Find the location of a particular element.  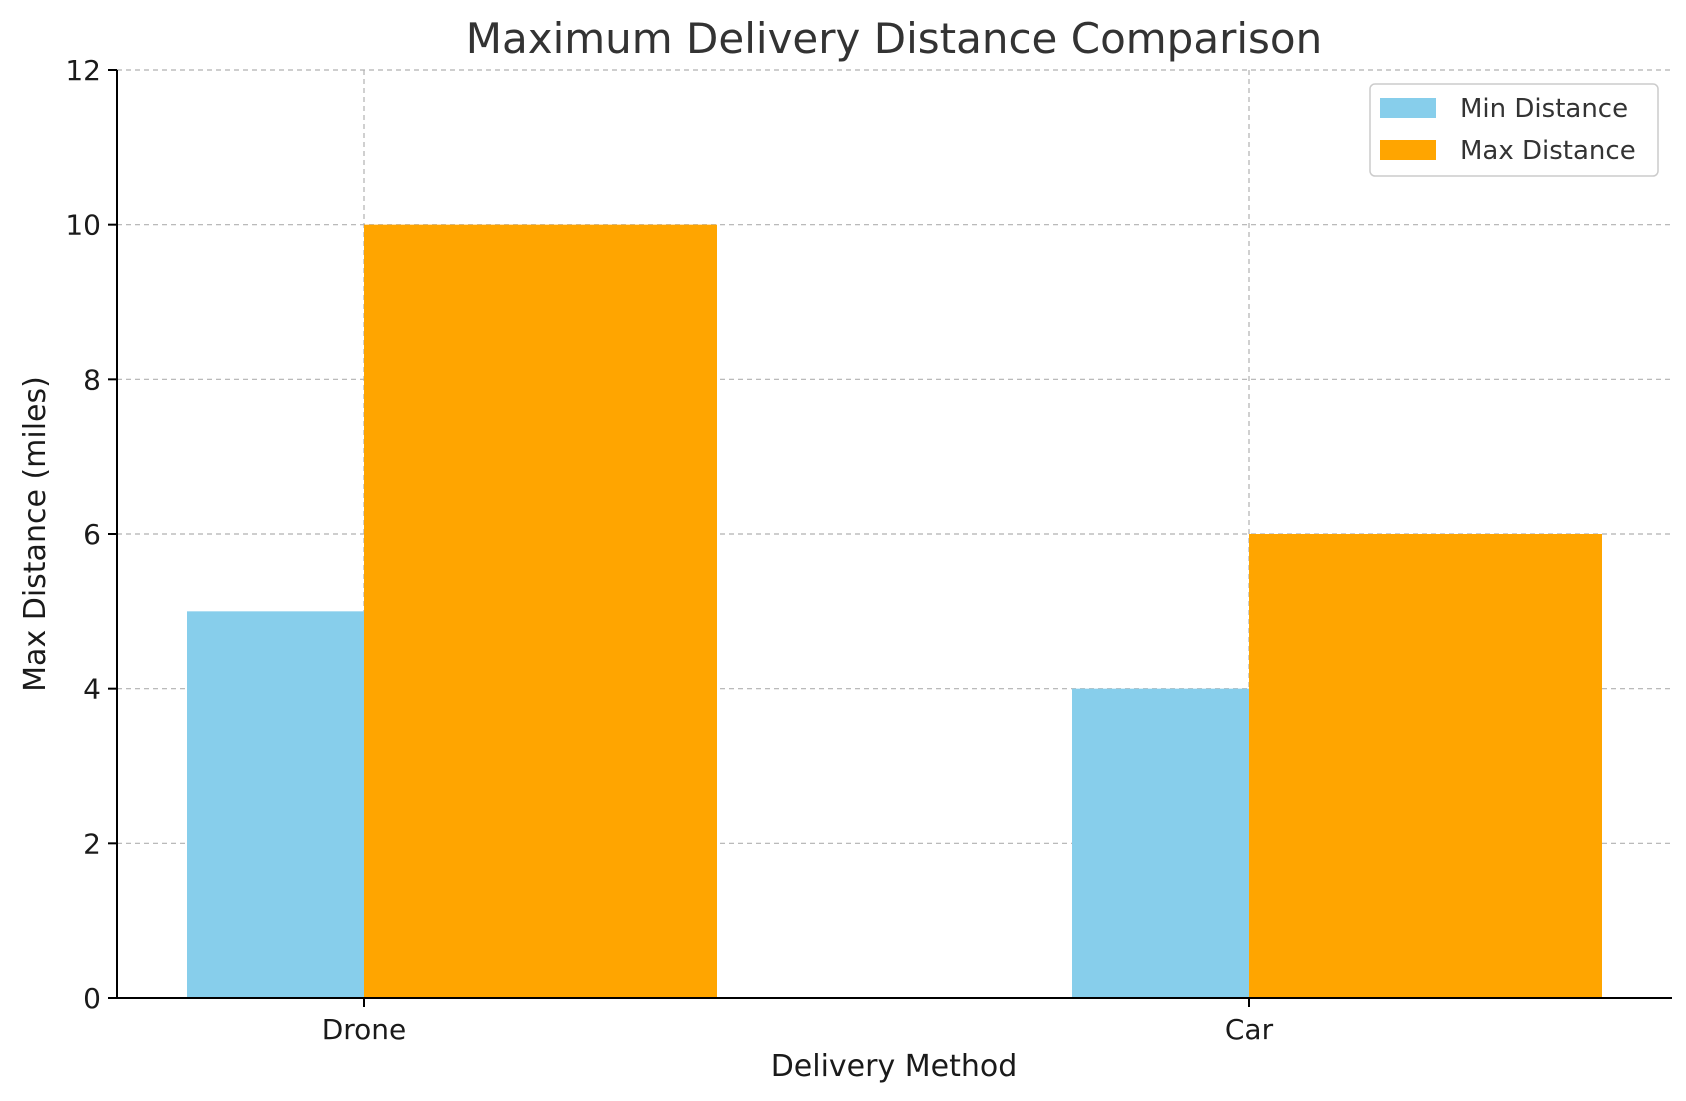

legend: Min Distance Max Distance is located at coordinates (1514, 130).